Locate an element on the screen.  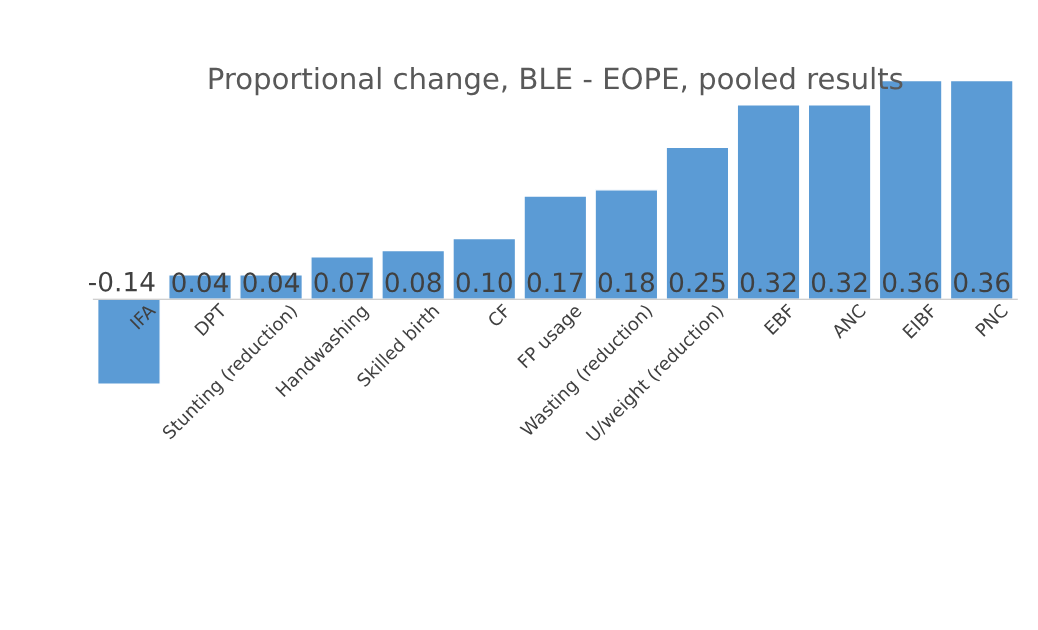
chart-title: Proportional change, BLE - EOPE, pooled results is located at coordinates (556, 81).